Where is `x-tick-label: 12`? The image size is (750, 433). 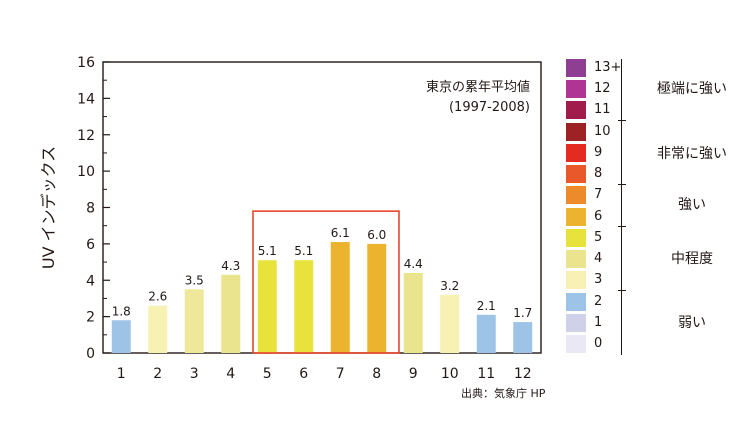 x-tick-label: 12 is located at coordinates (523, 374).